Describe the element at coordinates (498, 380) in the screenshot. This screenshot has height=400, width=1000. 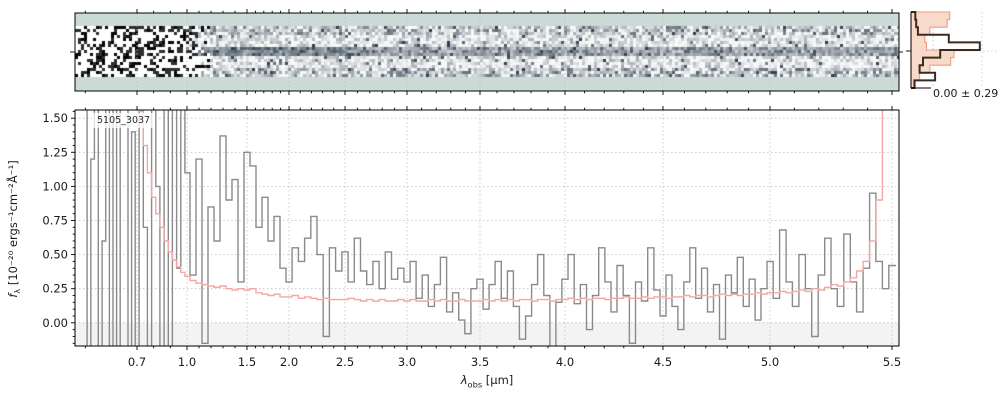
I see `x-axis-unit: [μm]` at that location.